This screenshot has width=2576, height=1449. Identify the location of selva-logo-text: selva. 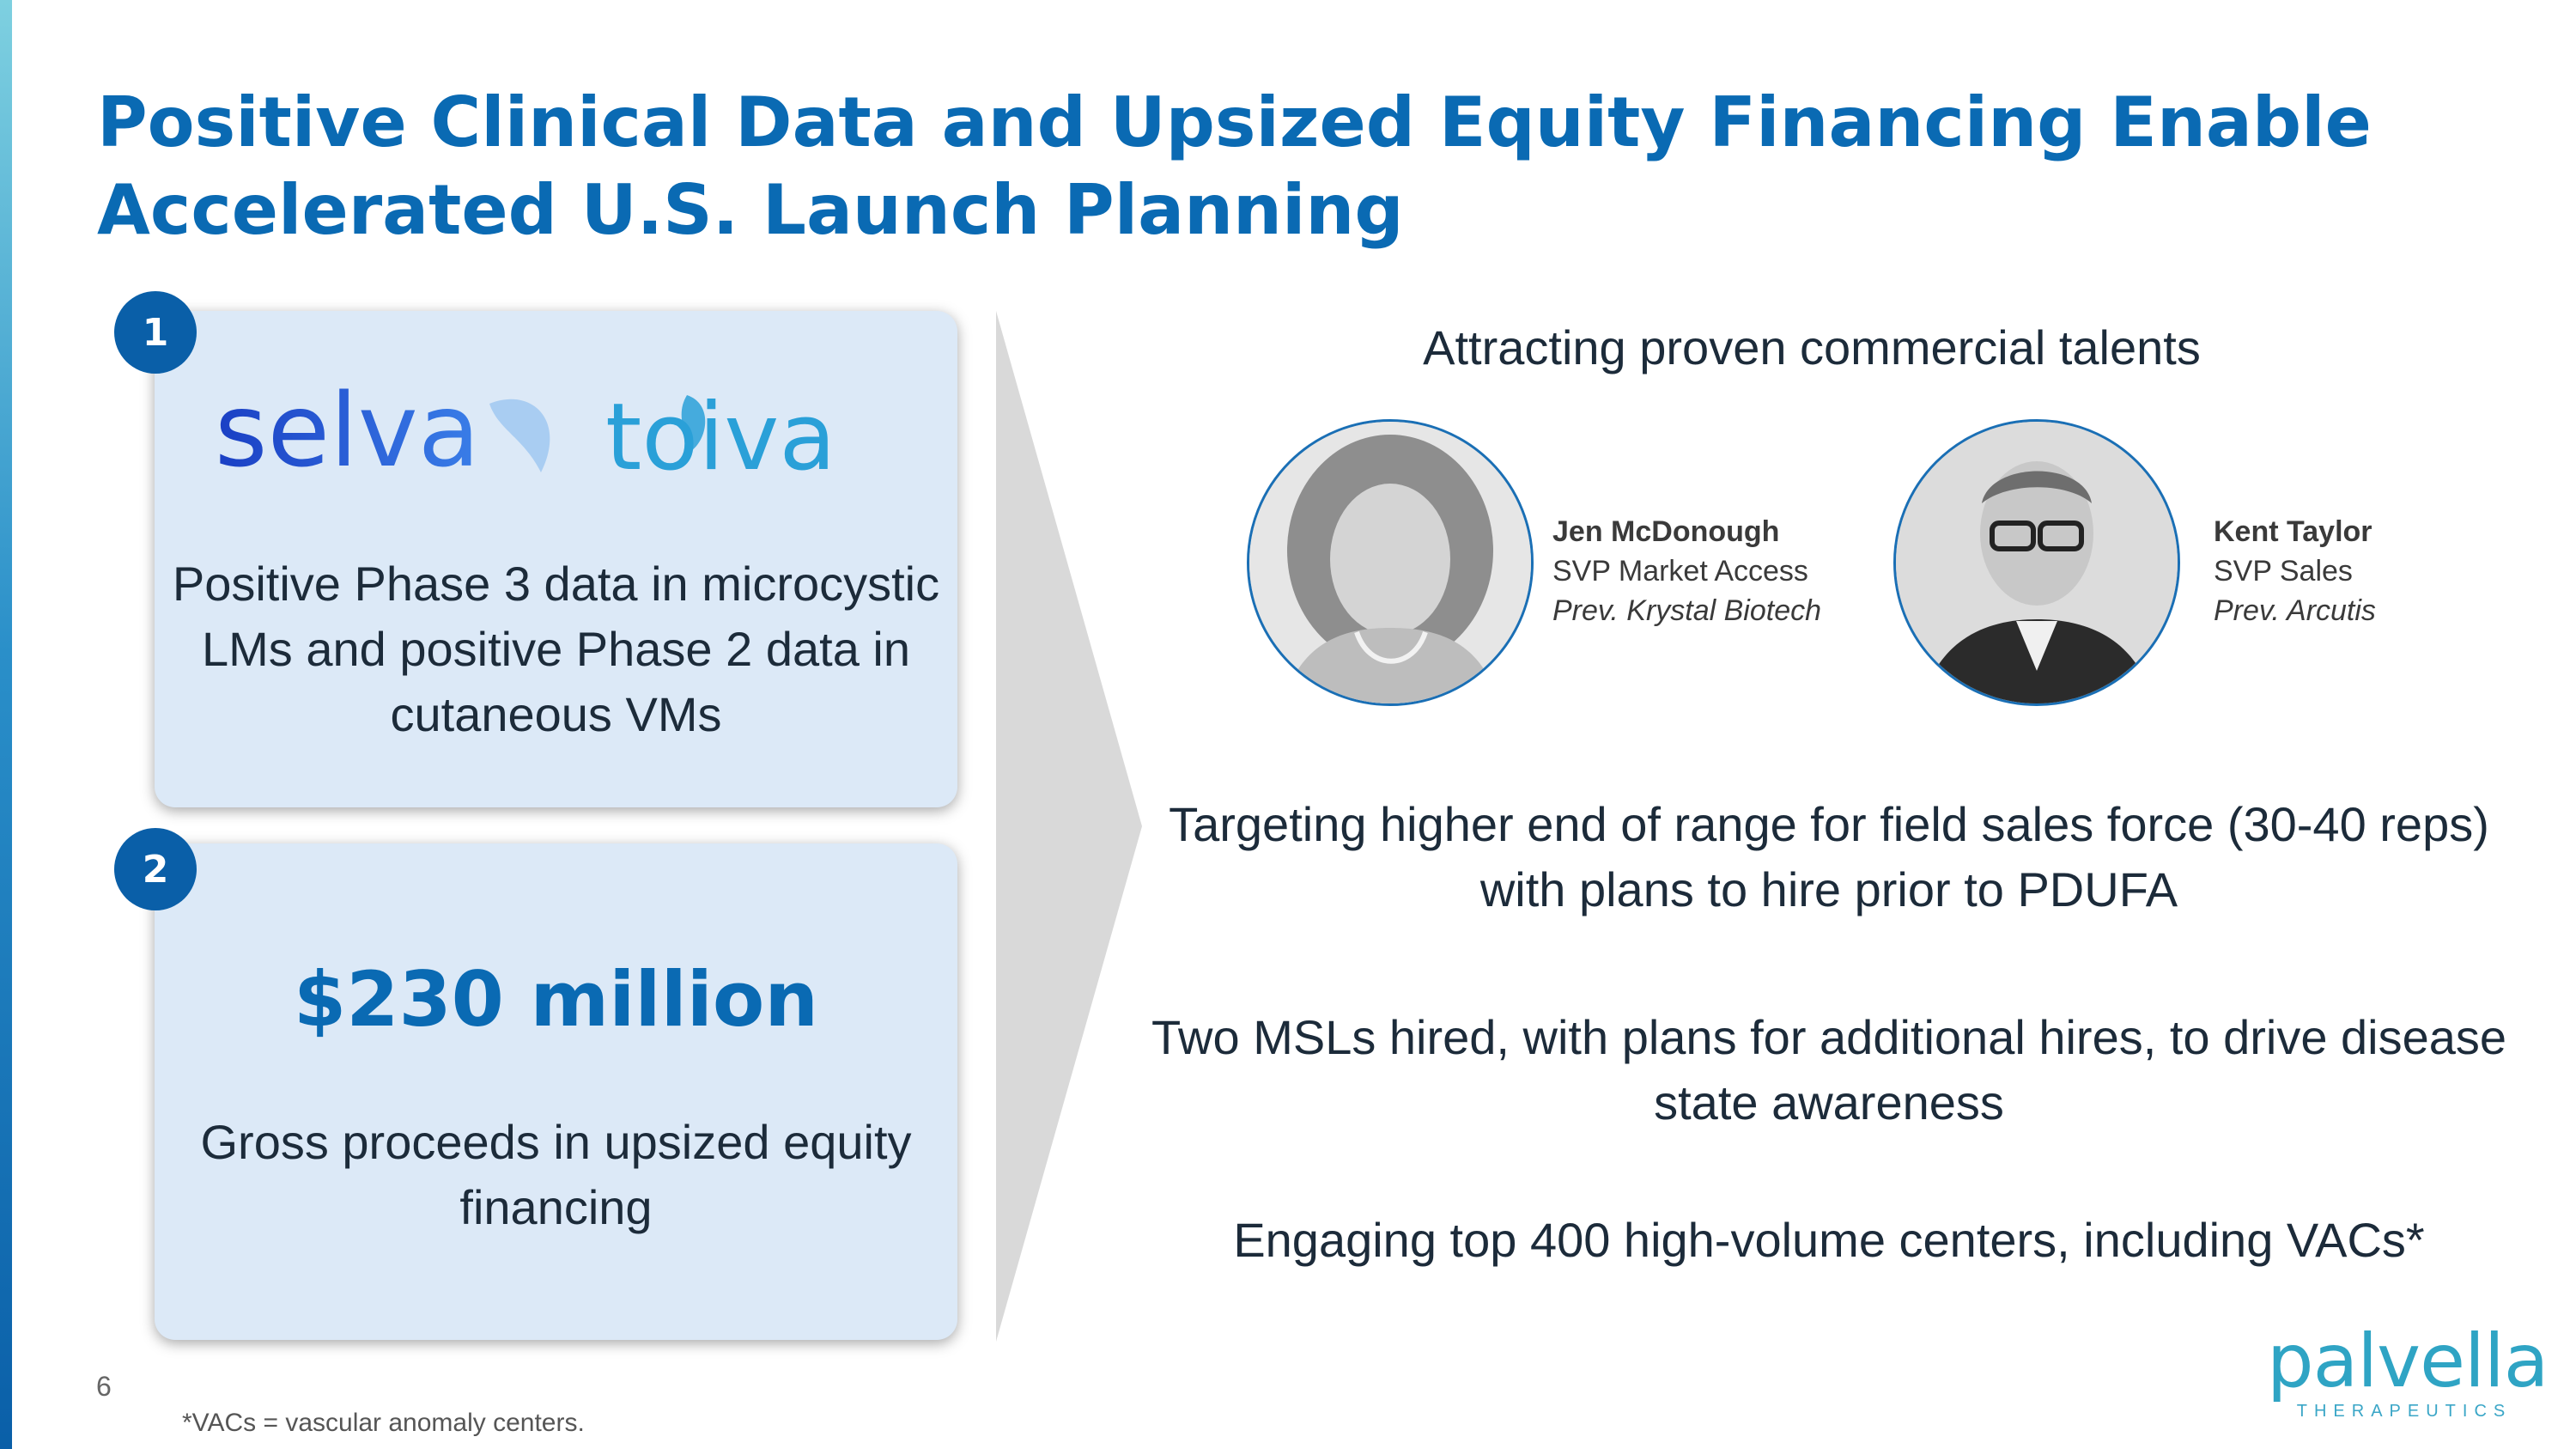
(347, 430).